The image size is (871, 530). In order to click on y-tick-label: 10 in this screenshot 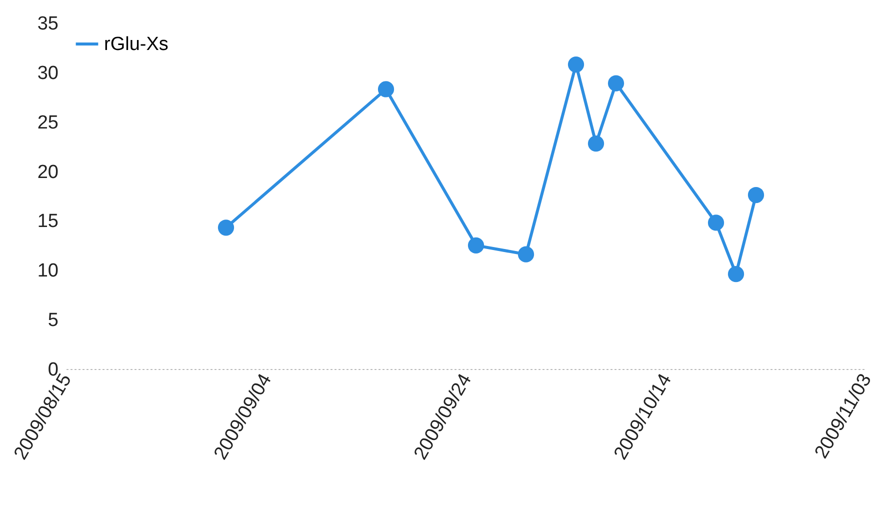, I will do `click(47, 271)`.